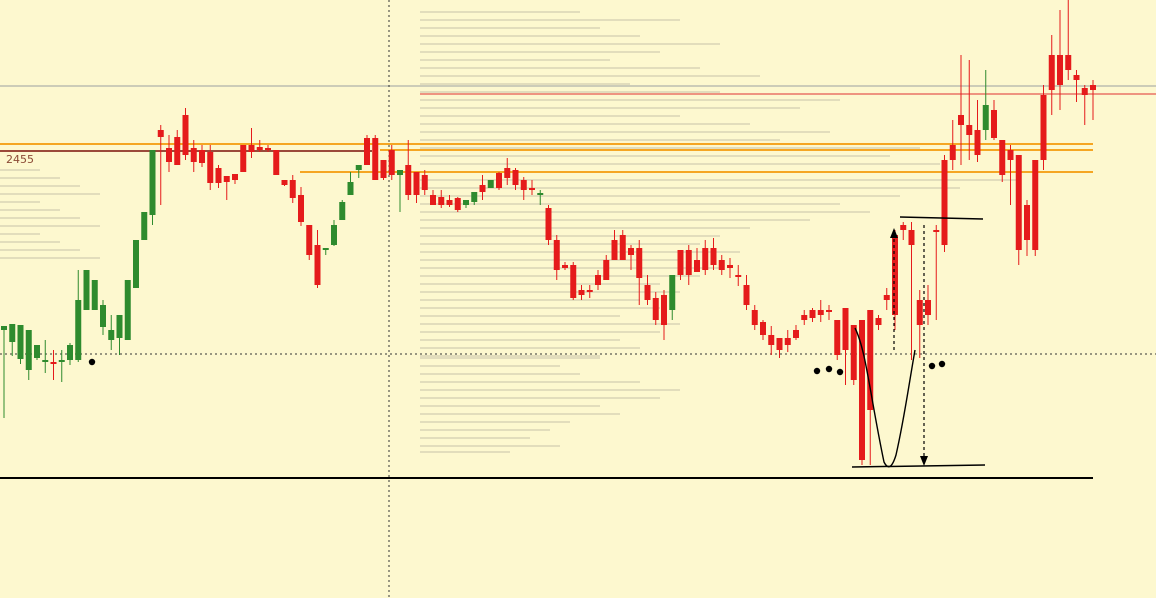  What do you see at coordinates (924, 461) in the screenshot?
I see `down-arrow-head` at bounding box center [924, 461].